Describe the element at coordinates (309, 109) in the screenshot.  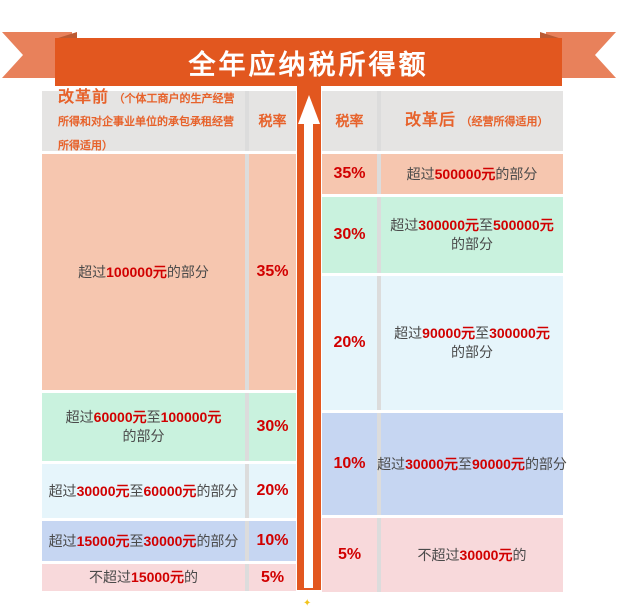
I see `up-arrow-icon` at that location.